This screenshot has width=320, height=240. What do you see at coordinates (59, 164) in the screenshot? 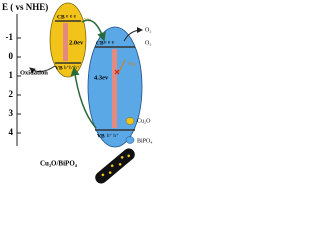
I see `composite-label: Cu₂O/BiPO₄` at bounding box center [59, 164].